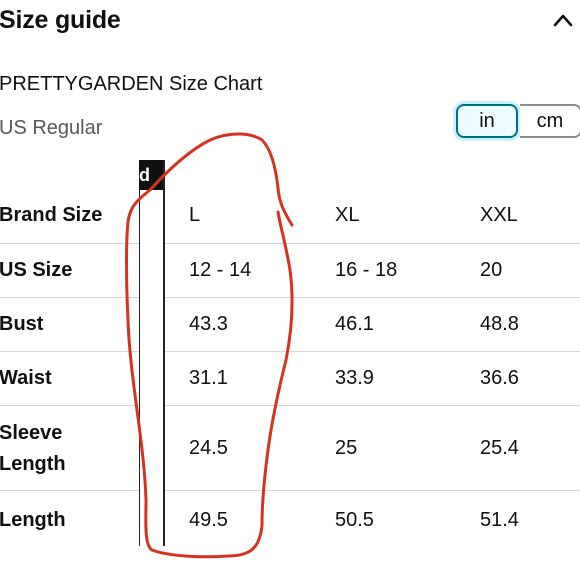 The width and height of the screenshot is (580, 580). I want to click on cell-waist-l: 31.1, so click(208, 378).